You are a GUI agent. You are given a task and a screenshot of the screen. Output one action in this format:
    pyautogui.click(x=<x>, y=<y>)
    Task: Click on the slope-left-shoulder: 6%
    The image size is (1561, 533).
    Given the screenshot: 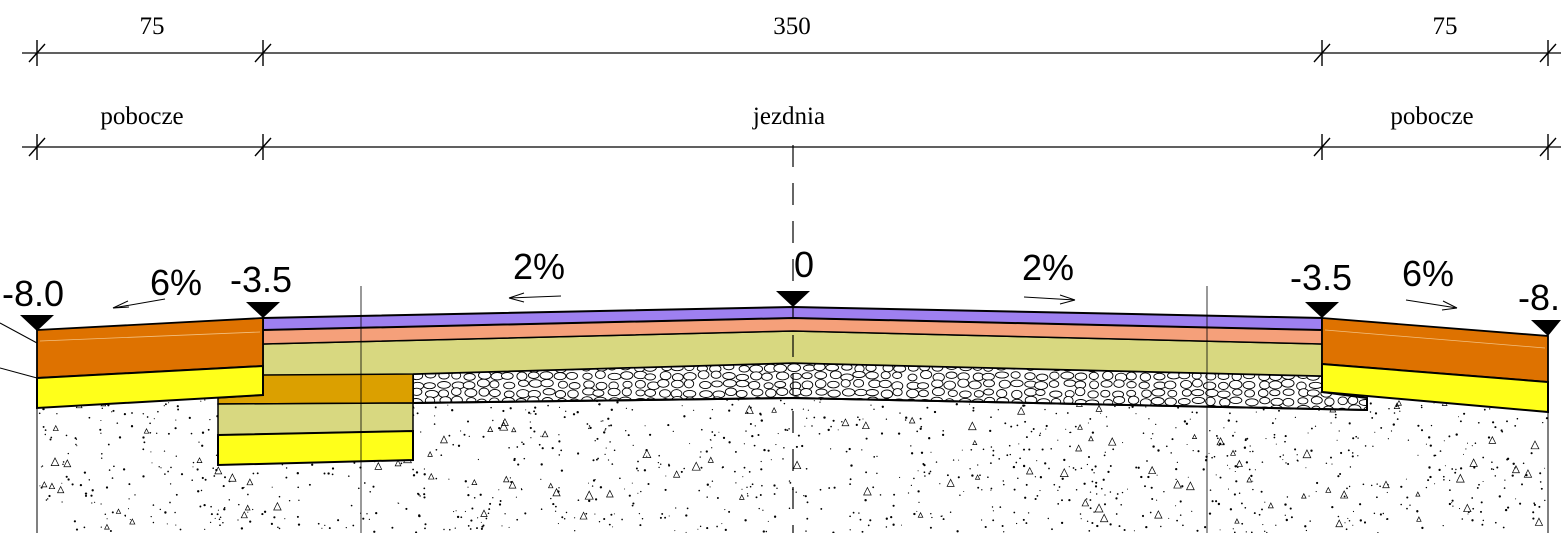 What is the action you would take?
    pyautogui.click(x=157, y=285)
    